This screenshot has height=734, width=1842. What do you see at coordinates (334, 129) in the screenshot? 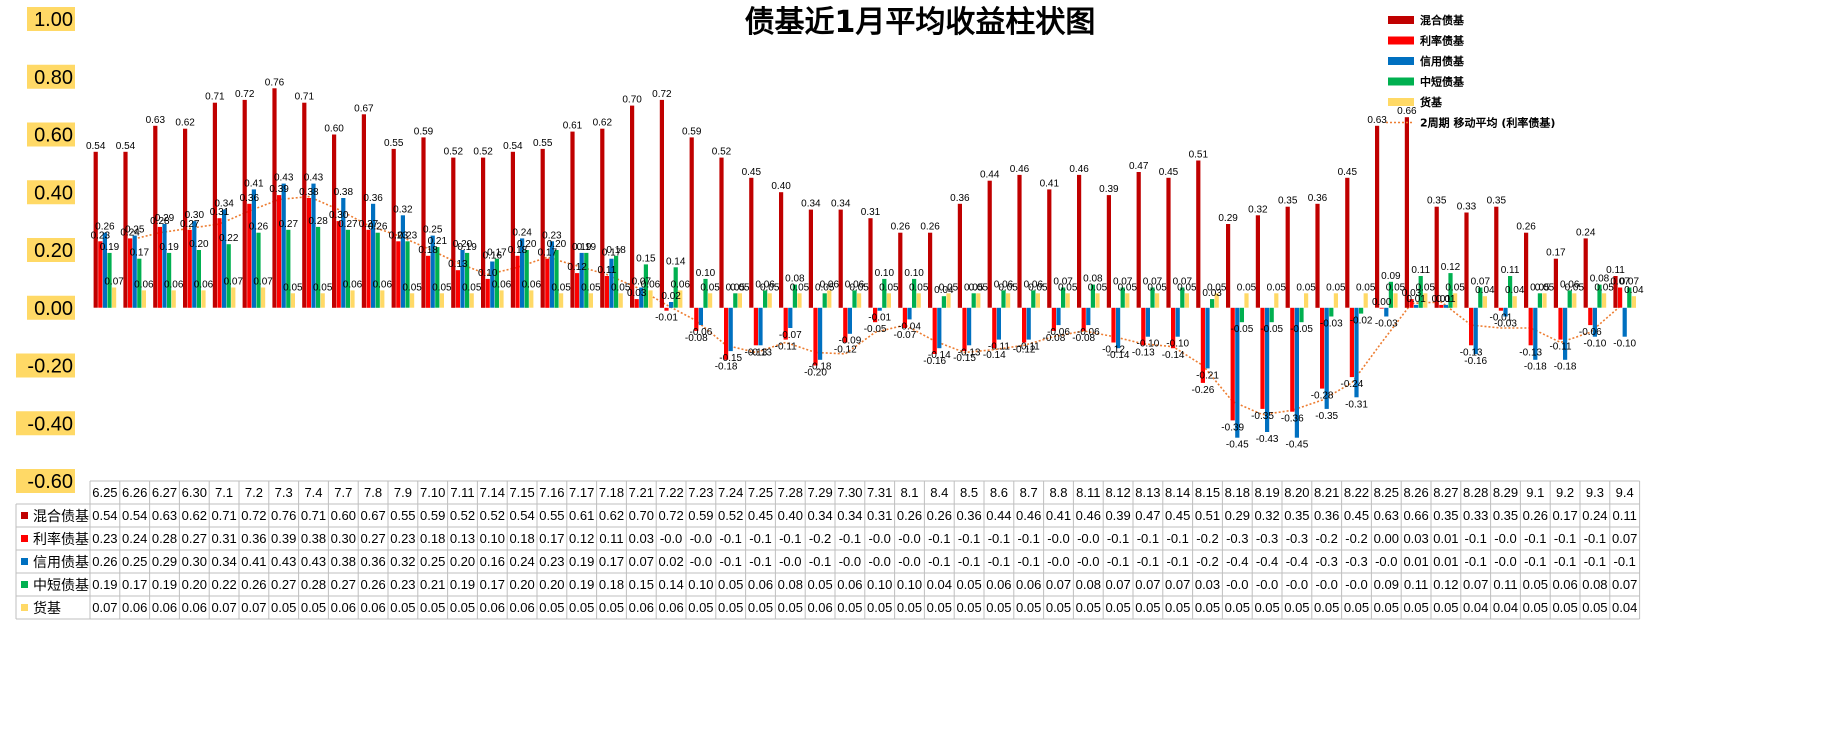
I see `data-label: 0.60` at bounding box center [334, 129].